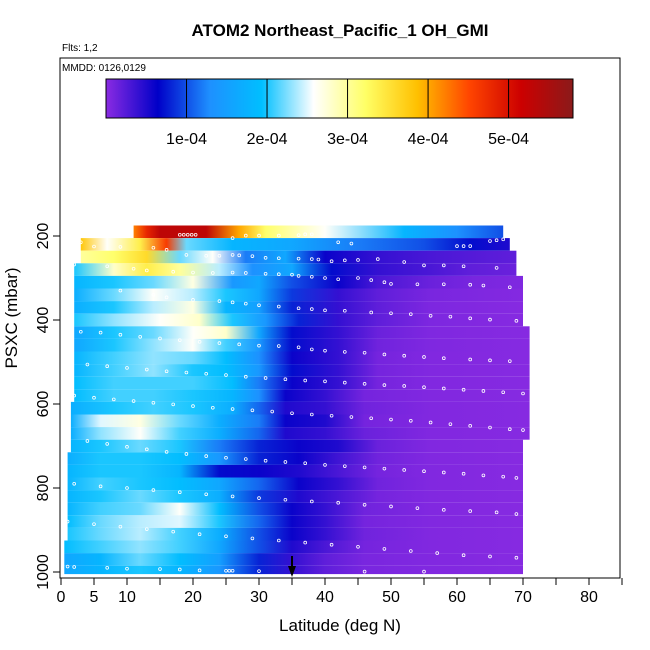 The image size is (650, 650). I want to click on flight-marker, so click(292, 566).